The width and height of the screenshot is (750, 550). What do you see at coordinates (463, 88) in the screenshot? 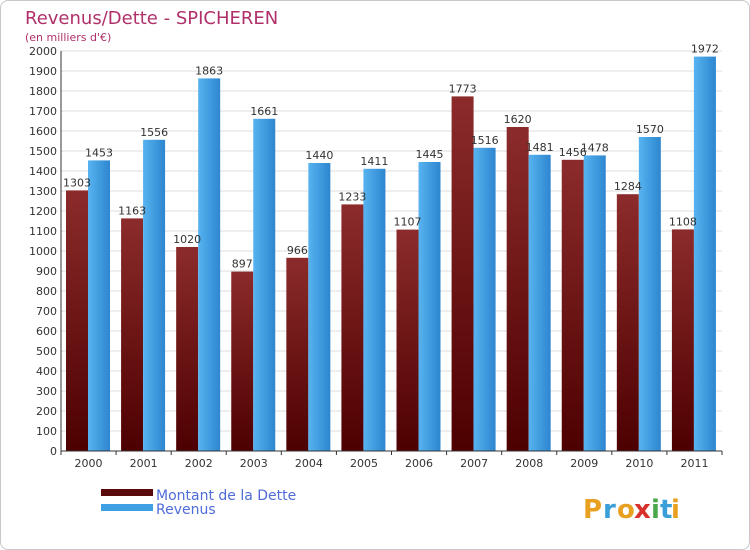
I see `data-label-dette: 1773` at bounding box center [463, 88].